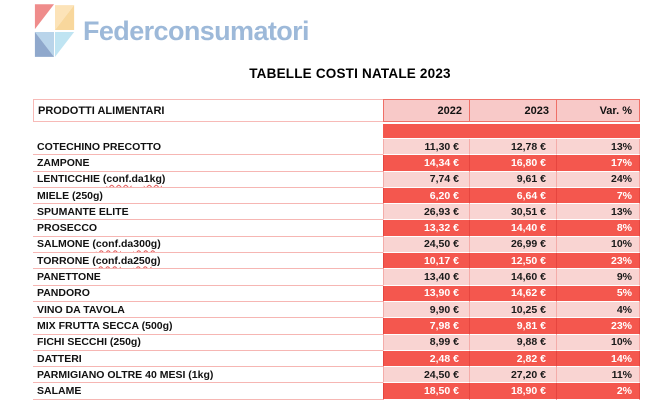  I want to click on product-name: COTECHINO PRECOTTO, so click(208, 147).